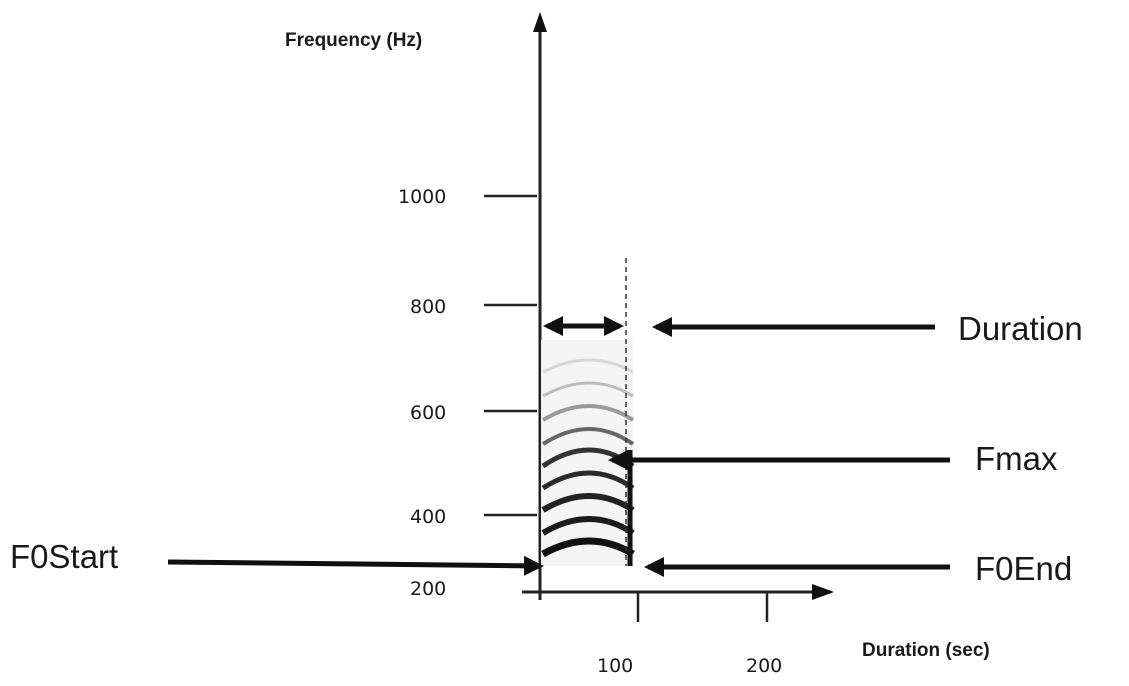 The height and width of the screenshot is (686, 1129). I want to click on y-tick-label-1000: 1000, so click(422, 197).